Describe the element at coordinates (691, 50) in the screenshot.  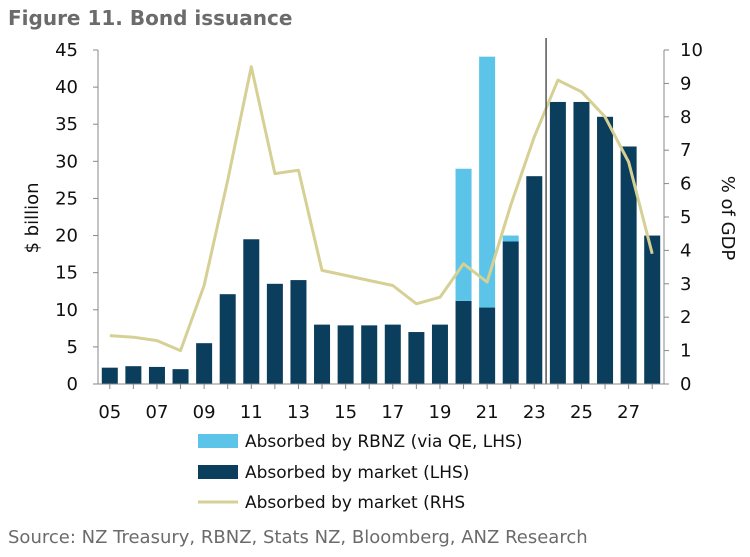
I see `right-tick-10: 10` at that location.